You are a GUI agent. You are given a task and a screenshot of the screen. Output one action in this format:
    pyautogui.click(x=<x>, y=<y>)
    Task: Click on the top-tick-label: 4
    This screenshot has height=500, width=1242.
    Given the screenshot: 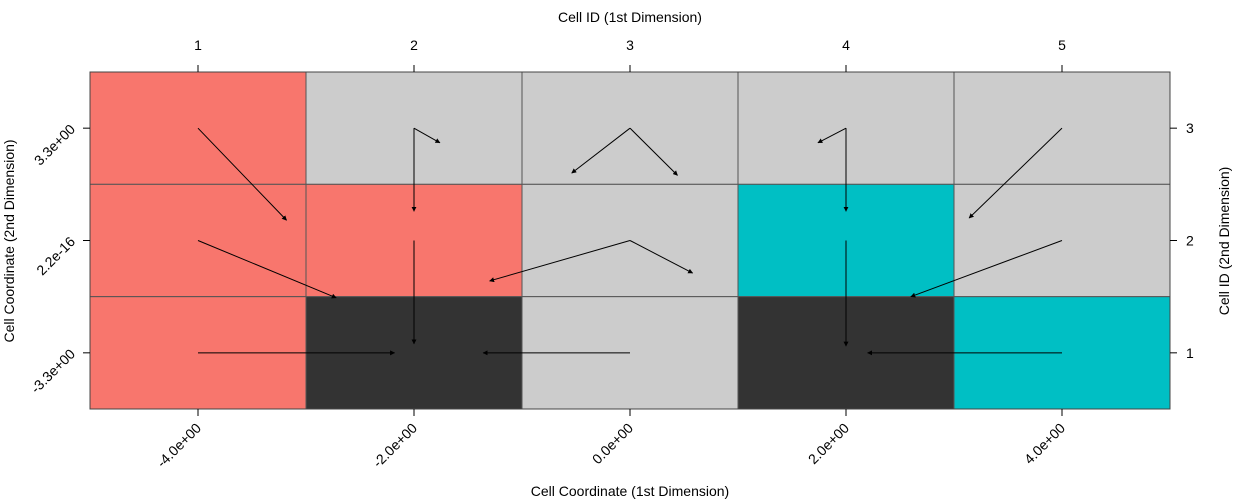 What is the action you would take?
    pyautogui.click(x=846, y=45)
    